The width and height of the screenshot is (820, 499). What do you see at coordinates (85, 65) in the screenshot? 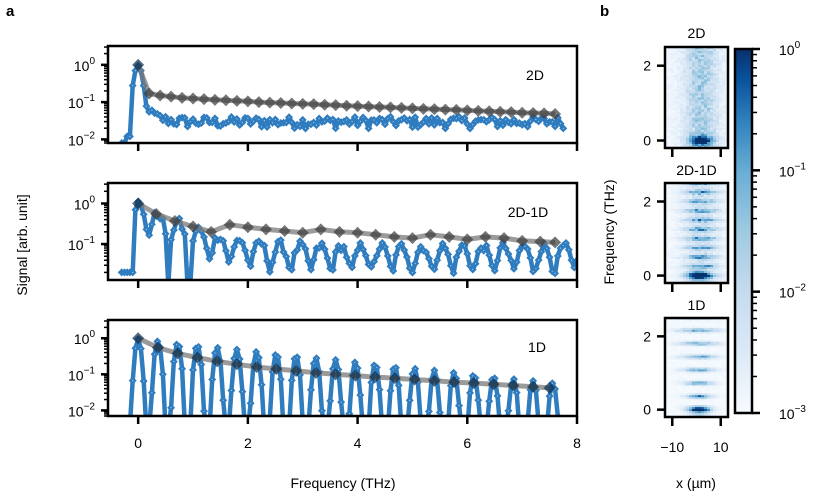
I see `y-tick-label: 100` at bounding box center [85, 65].